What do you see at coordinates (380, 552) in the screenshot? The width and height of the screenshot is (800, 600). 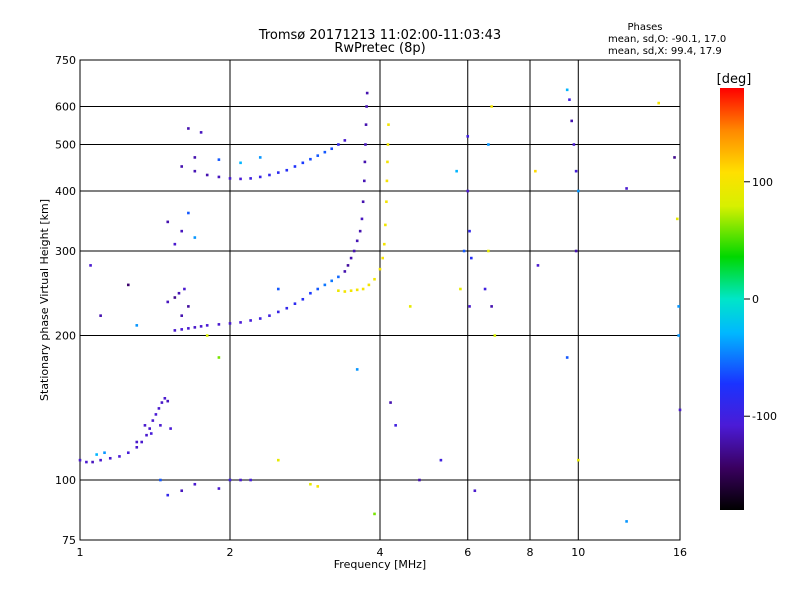 I see `x-tick-label: 4` at bounding box center [380, 552].